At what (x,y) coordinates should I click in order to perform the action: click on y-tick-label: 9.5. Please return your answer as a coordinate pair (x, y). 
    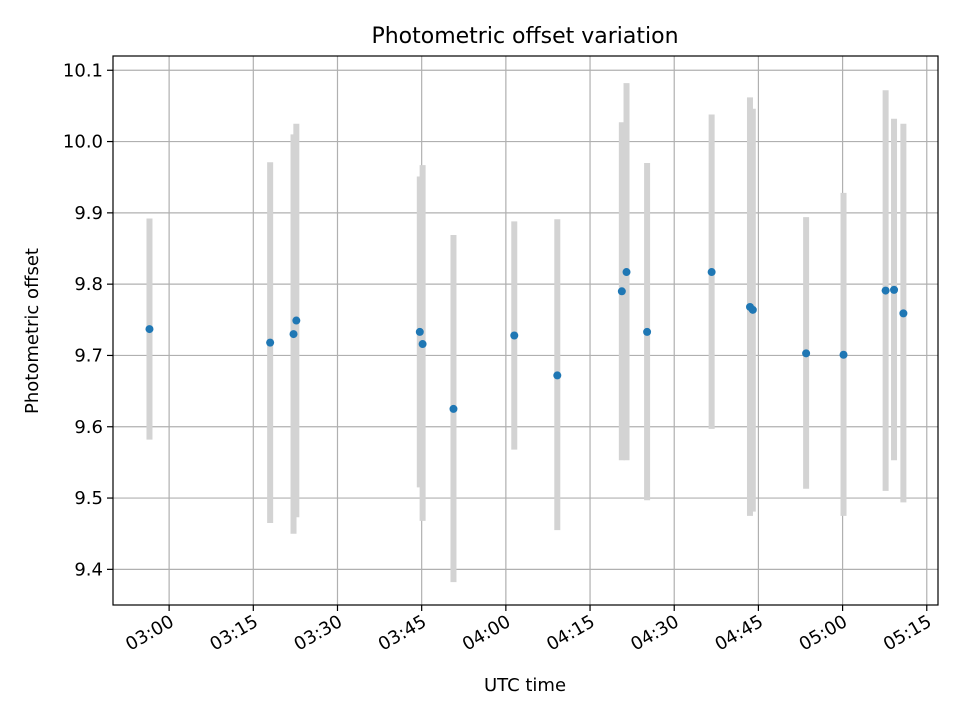
    Looking at the image, I should click on (88, 498).